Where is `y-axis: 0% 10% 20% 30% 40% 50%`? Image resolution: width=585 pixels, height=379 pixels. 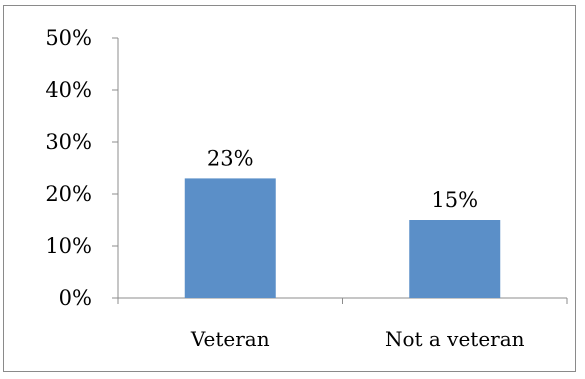
y-axis: 0% 10% 20% 30% 40% 50% is located at coordinates (82, 168).